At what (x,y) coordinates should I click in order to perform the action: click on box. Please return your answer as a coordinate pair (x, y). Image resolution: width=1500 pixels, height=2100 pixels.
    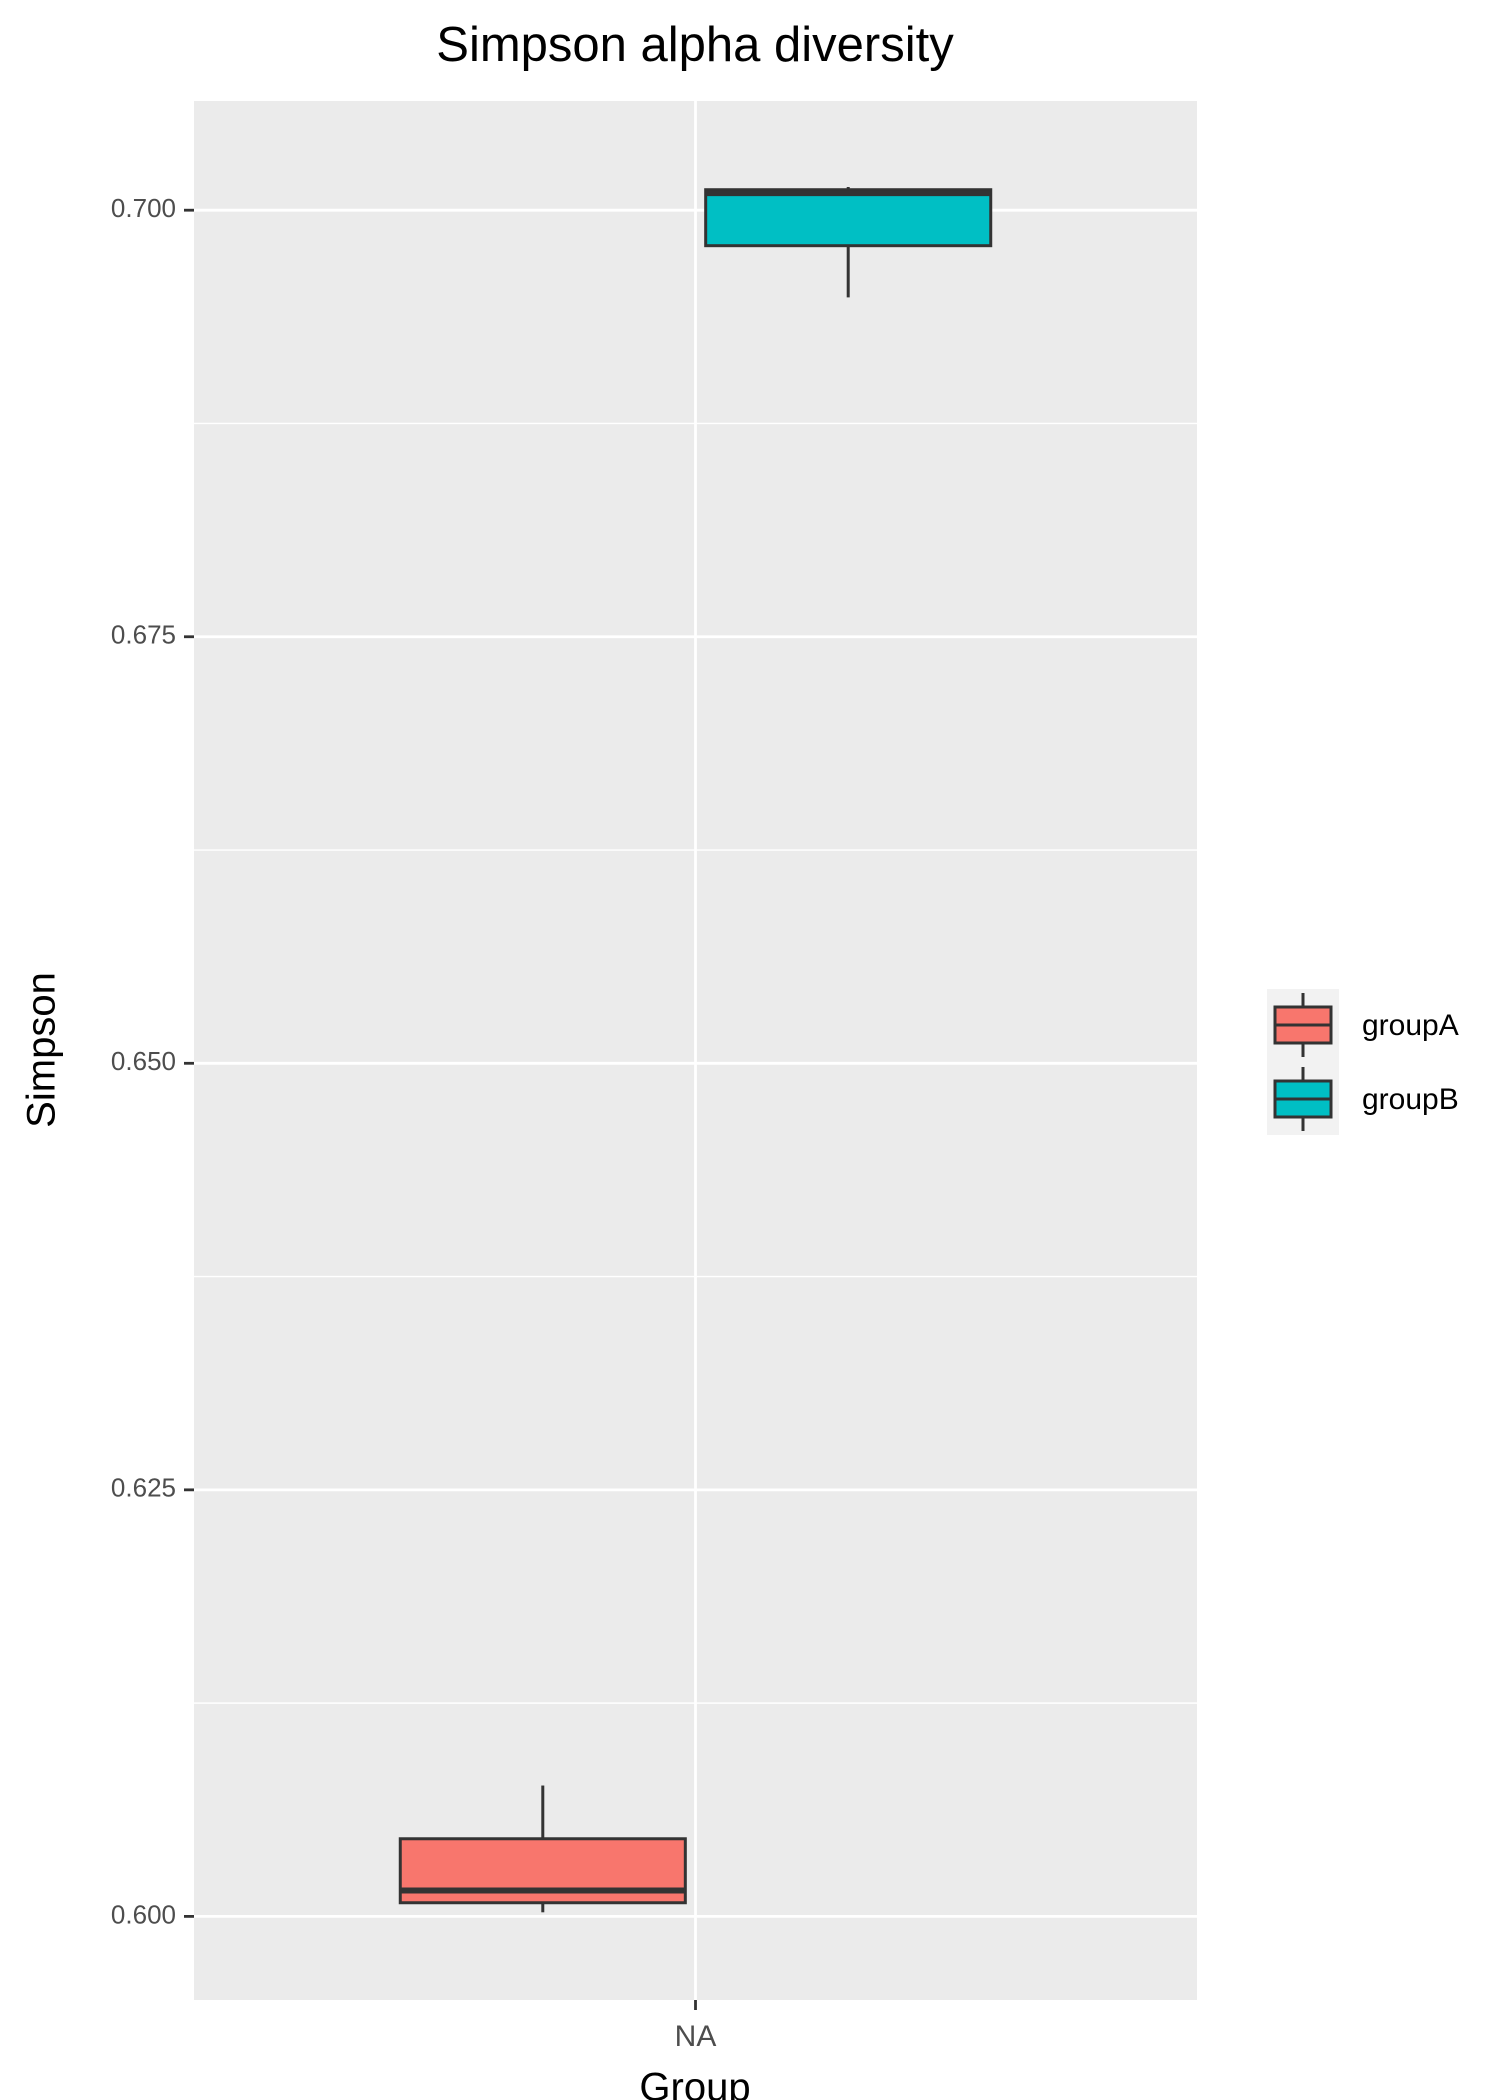
    Looking at the image, I should click on (848, 218).